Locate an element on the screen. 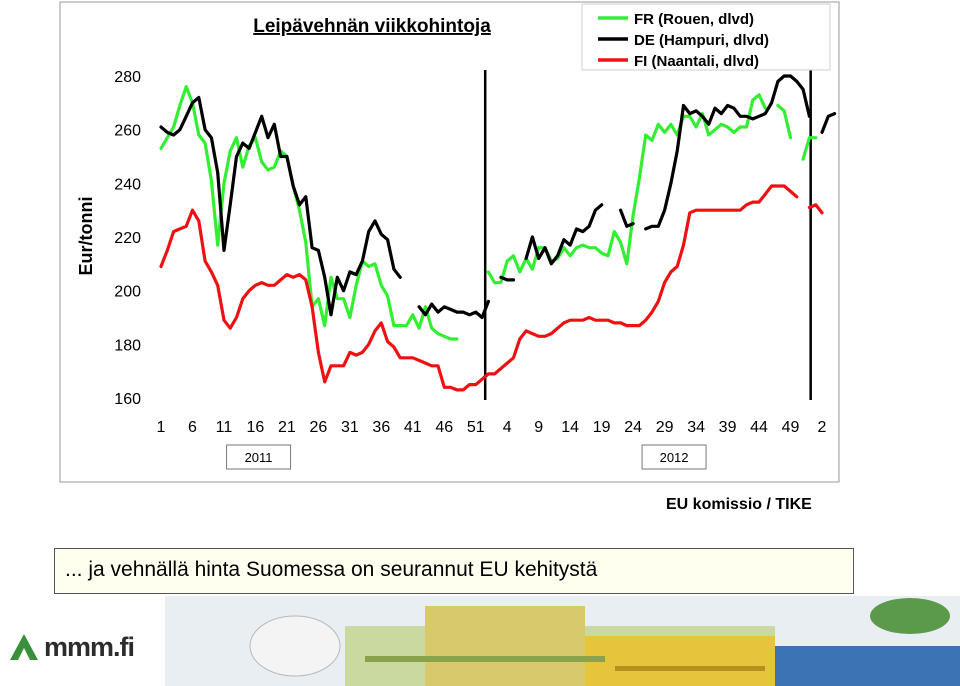 The image size is (960, 686). x-tick-label: 49 is located at coordinates (791, 427).